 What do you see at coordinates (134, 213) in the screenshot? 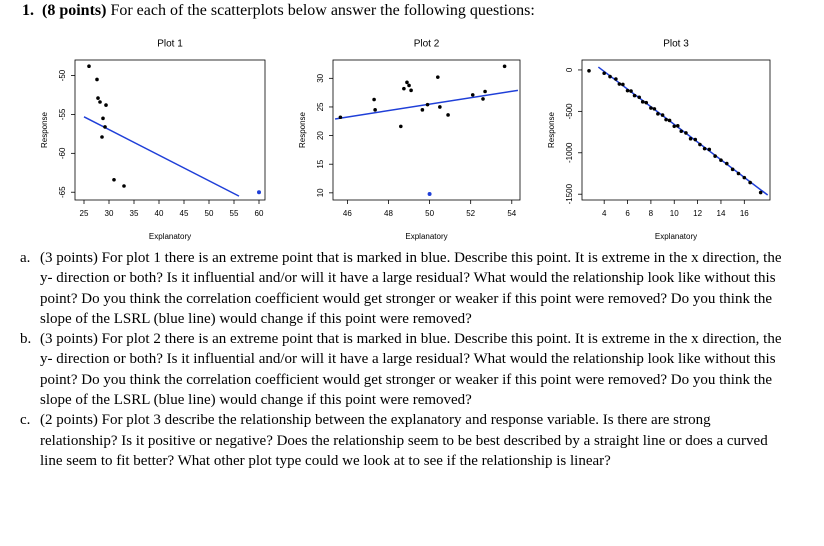
I see `x-tick-label: 35` at bounding box center [134, 213].